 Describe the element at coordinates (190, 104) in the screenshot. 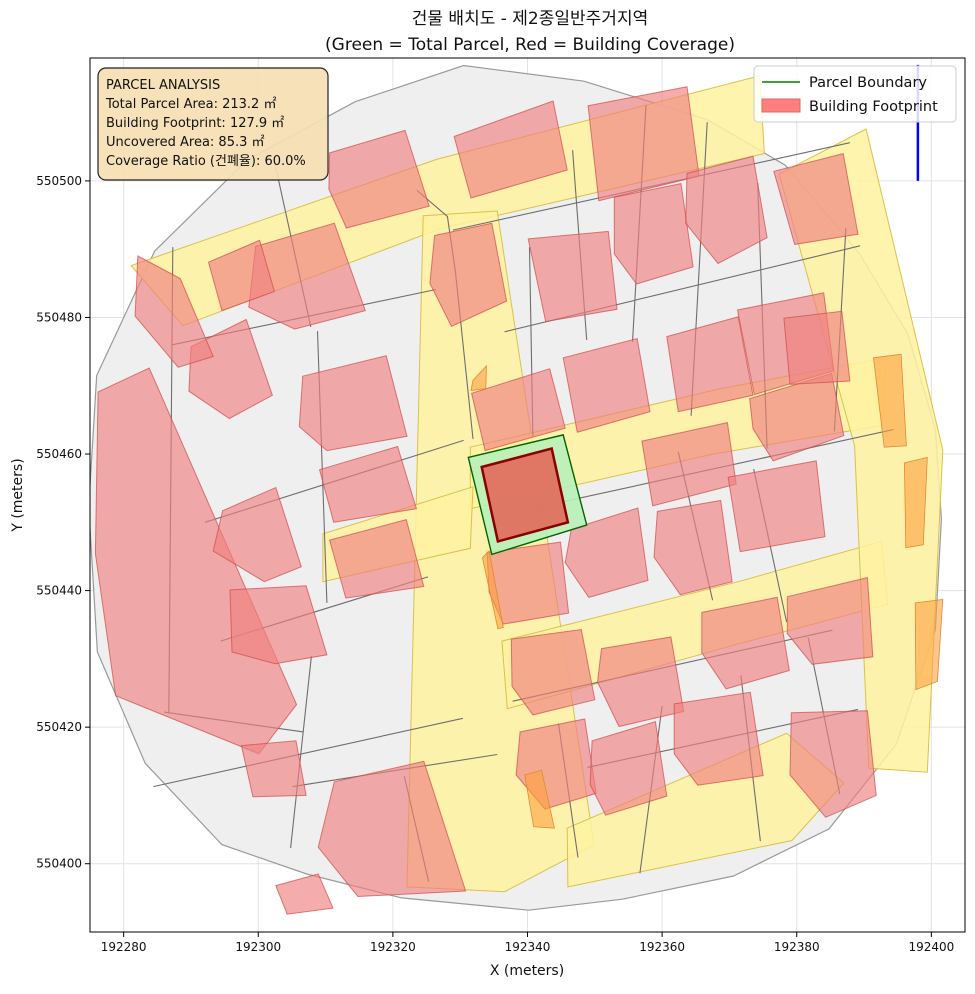

I see `info-line-total-area: Total Parcel Area: 213.2 ㎡` at that location.